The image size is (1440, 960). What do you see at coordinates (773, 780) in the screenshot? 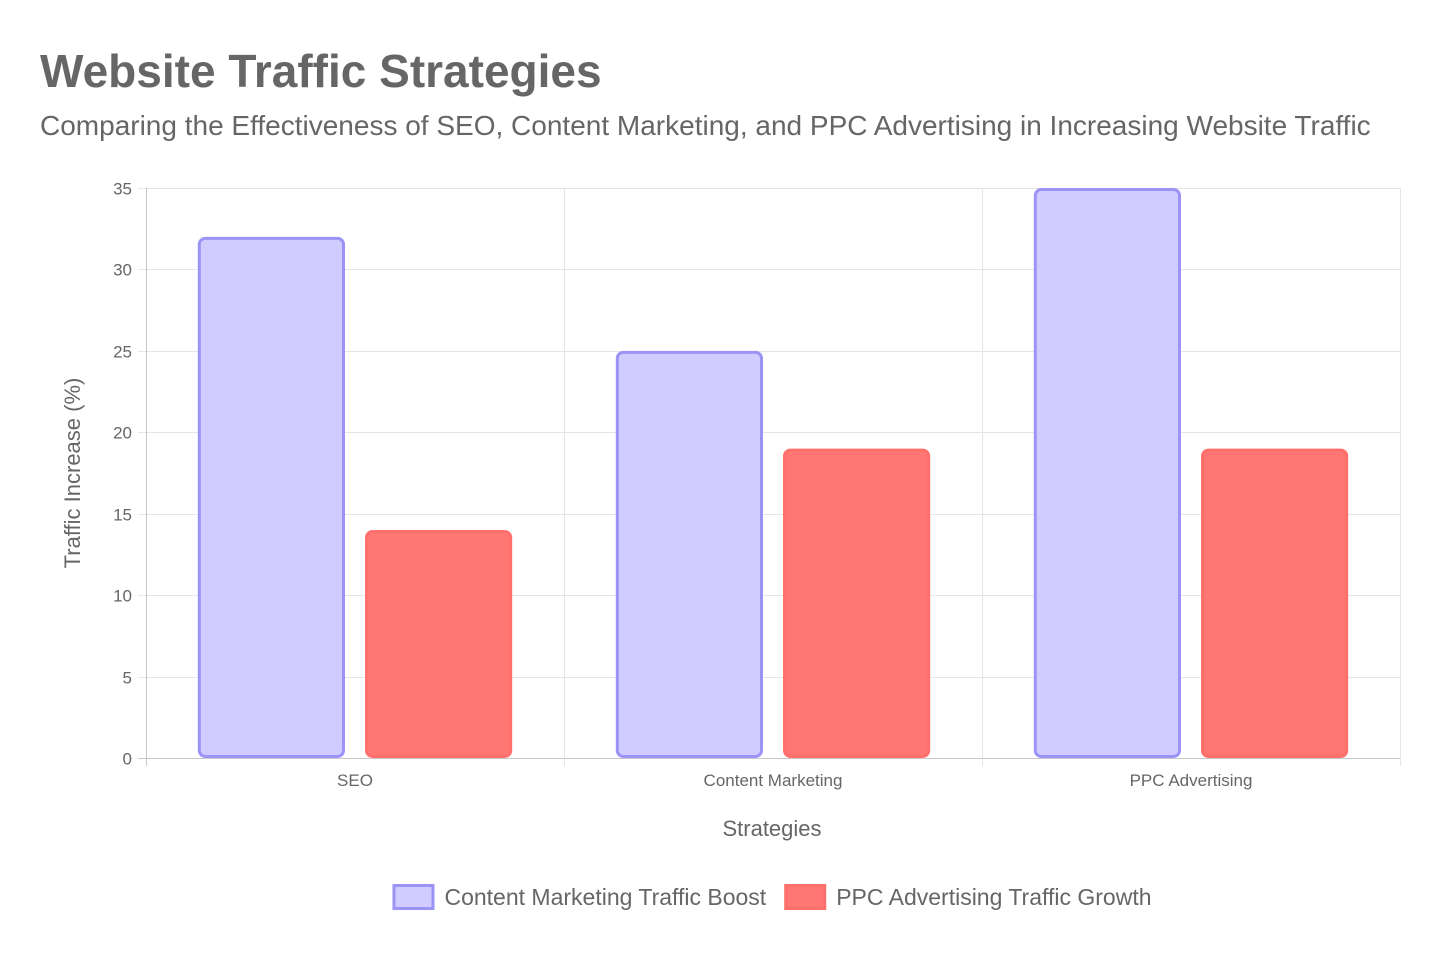
I see `x-tick-label: Content Marketing` at bounding box center [773, 780].